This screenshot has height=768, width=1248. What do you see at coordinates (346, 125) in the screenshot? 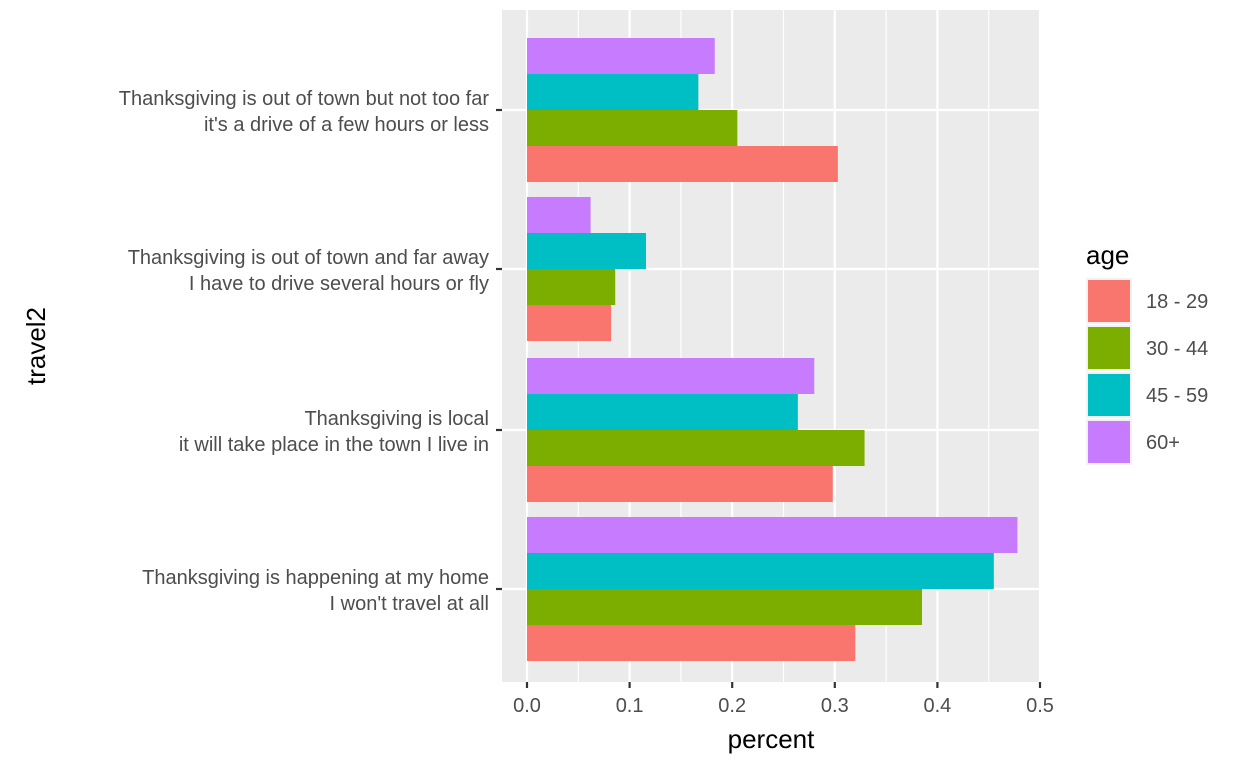
I see `y-tick-label: it's a drive of a few hours or less` at bounding box center [346, 125].